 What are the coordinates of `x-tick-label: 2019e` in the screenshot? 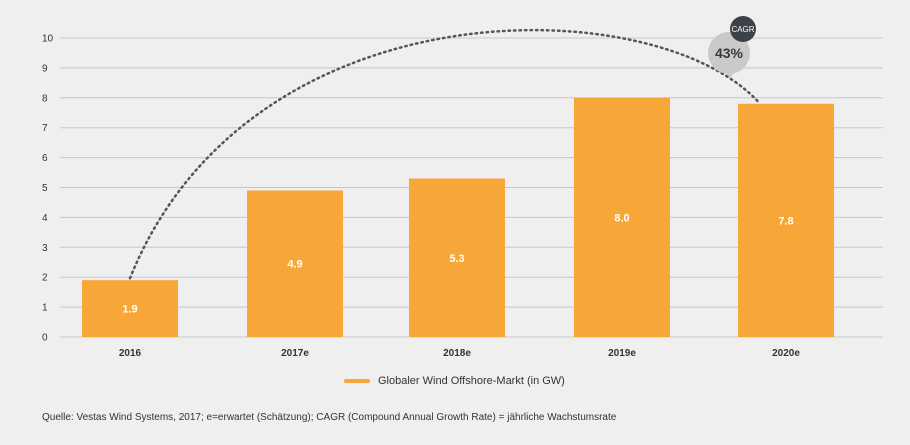 It's located at (622, 353).